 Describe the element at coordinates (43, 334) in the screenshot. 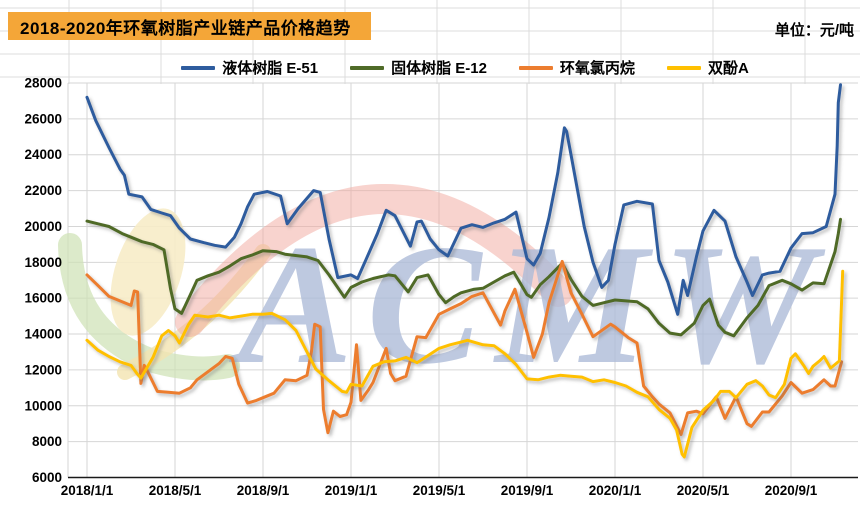

I see `y-tick-label: 14000` at that location.